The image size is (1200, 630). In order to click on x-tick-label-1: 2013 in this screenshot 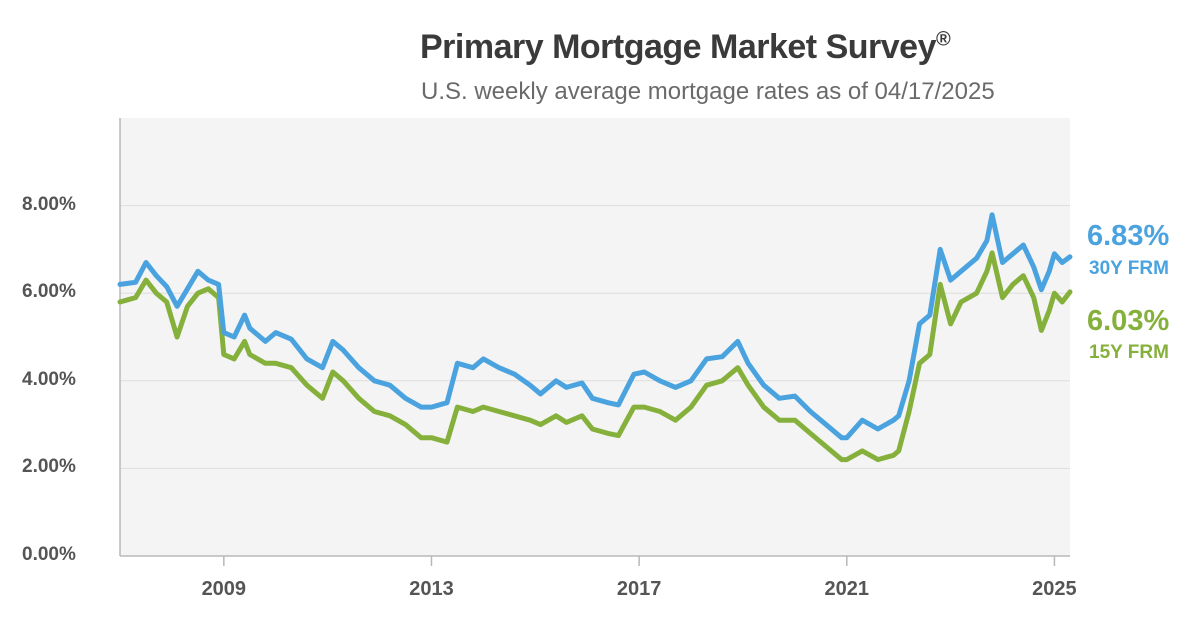, I will do `click(431, 589)`.